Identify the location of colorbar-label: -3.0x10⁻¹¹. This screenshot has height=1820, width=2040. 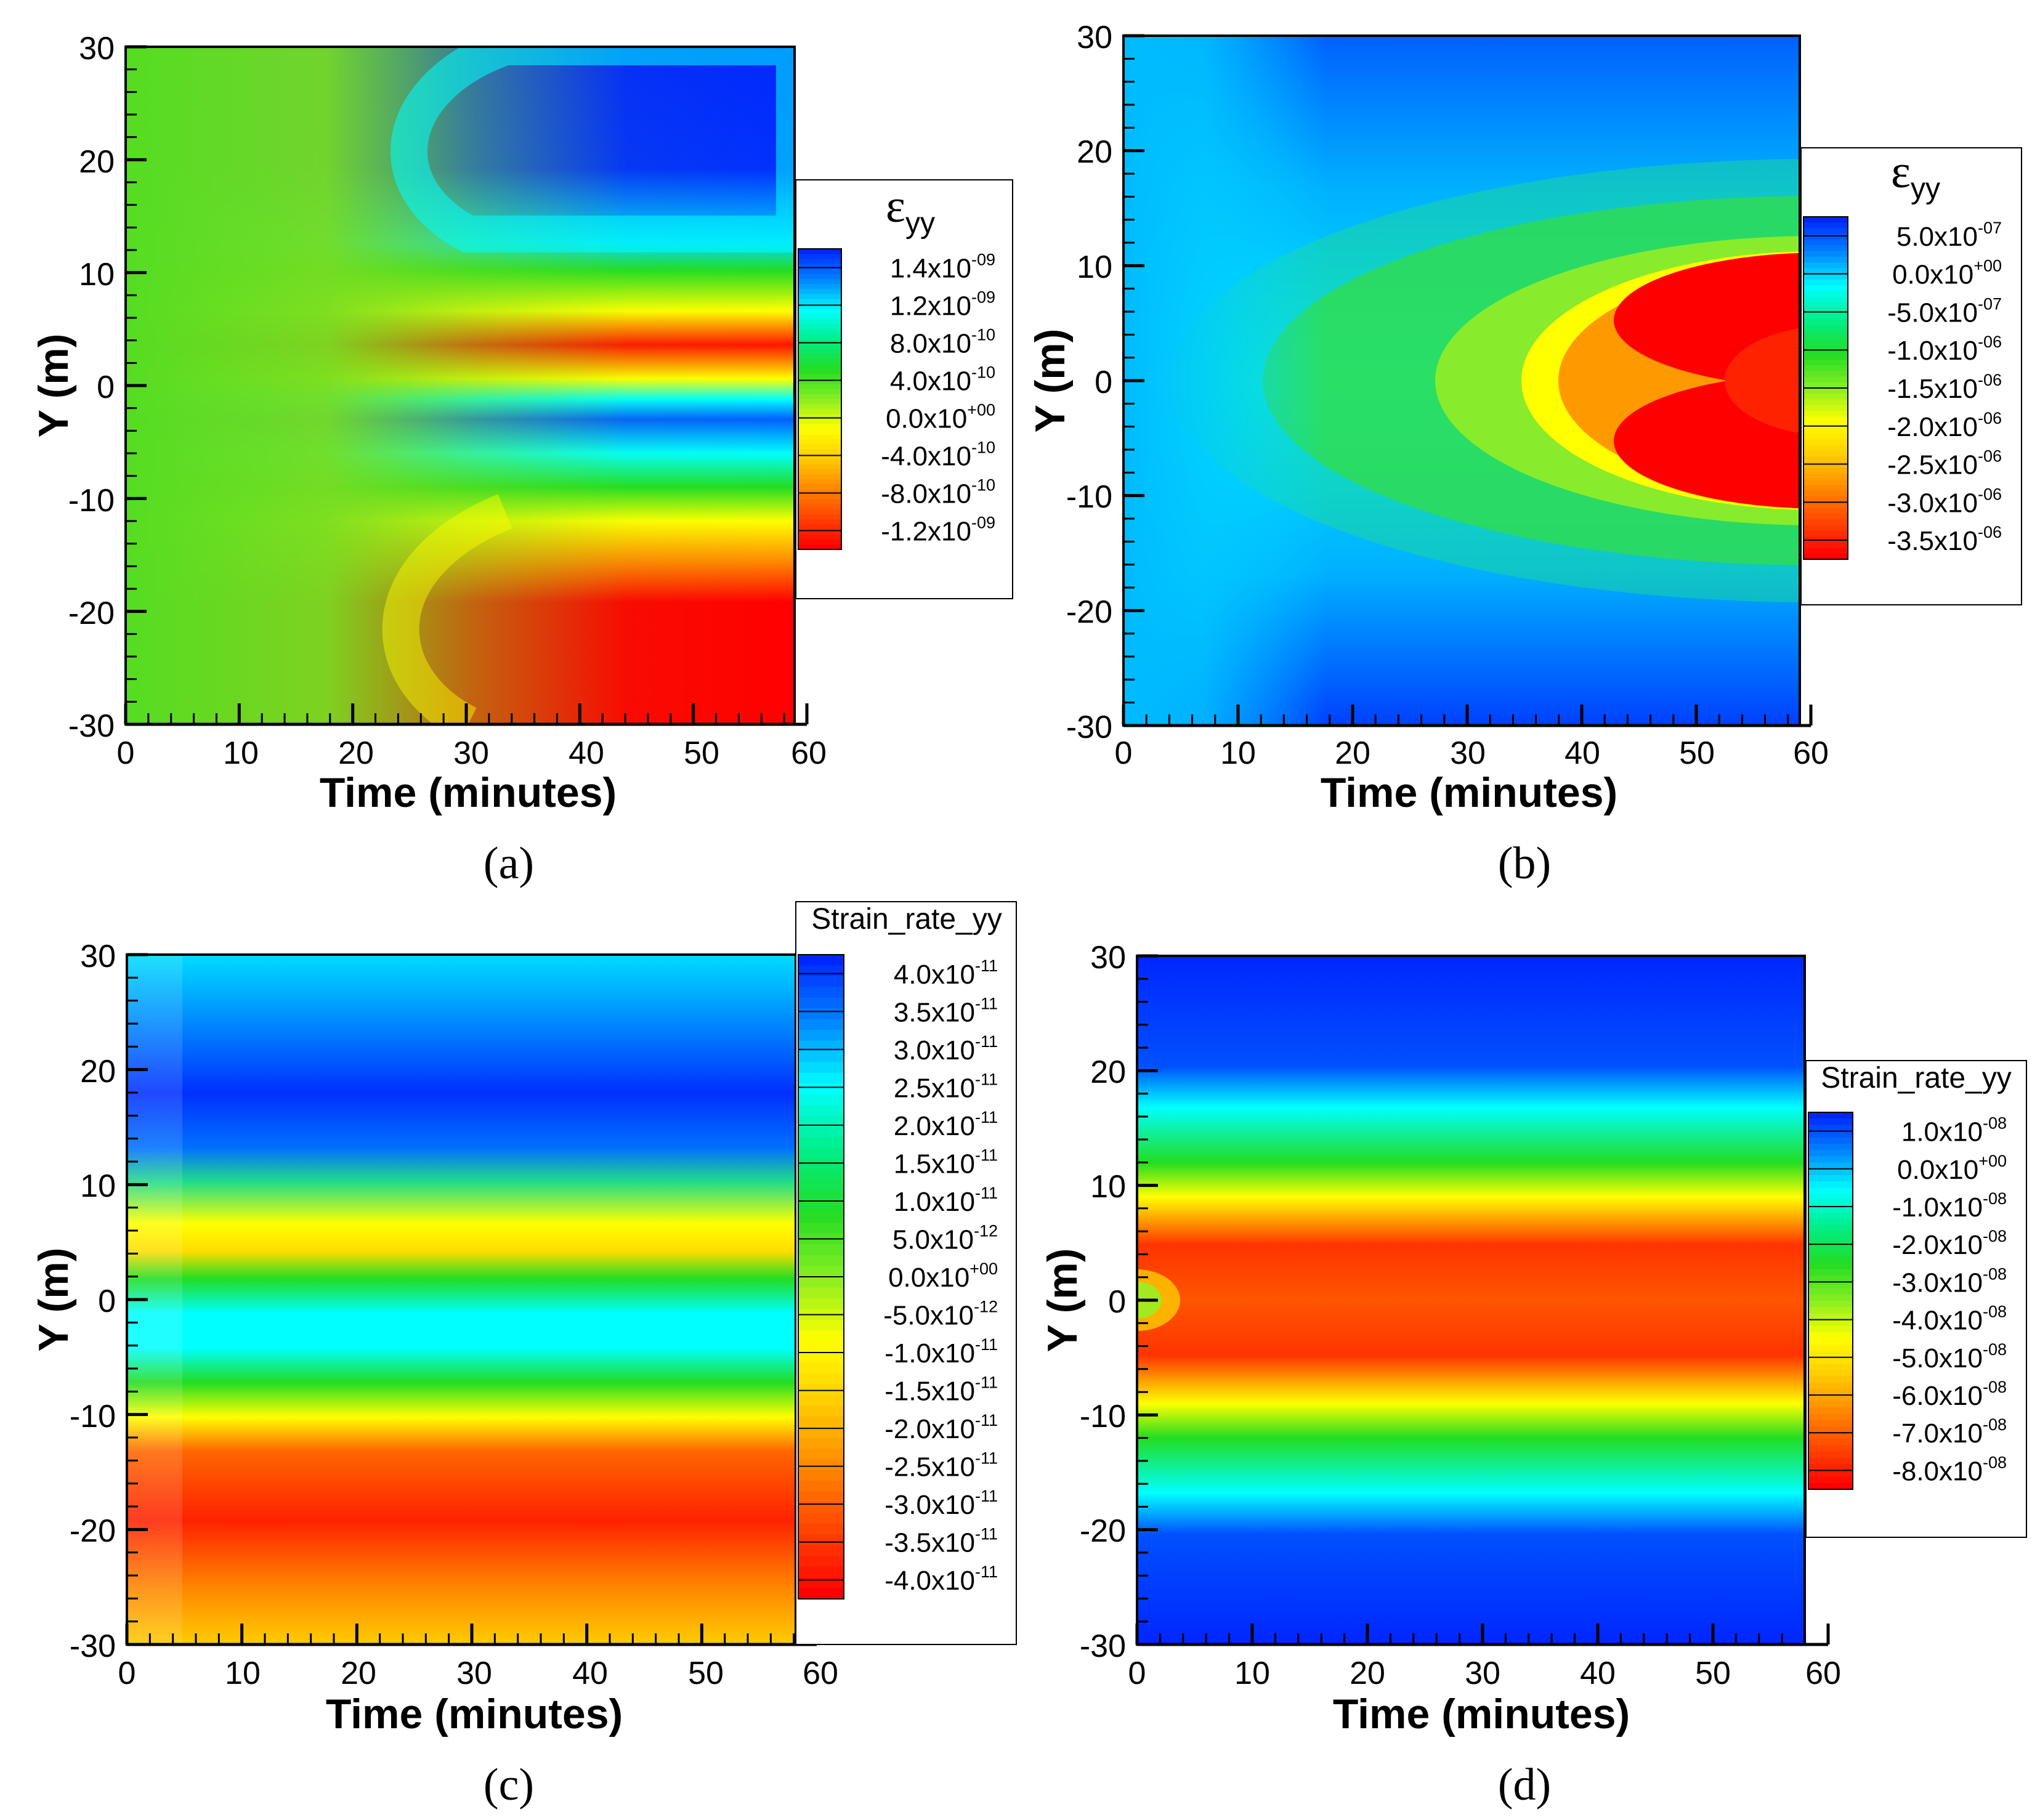
(941, 1503).